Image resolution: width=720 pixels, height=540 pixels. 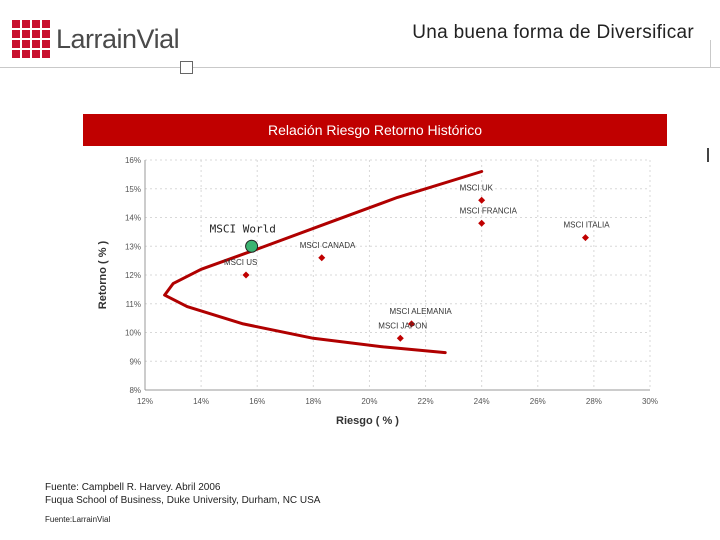 I want to click on y-tick-label: 12%, so click(x=133, y=275).